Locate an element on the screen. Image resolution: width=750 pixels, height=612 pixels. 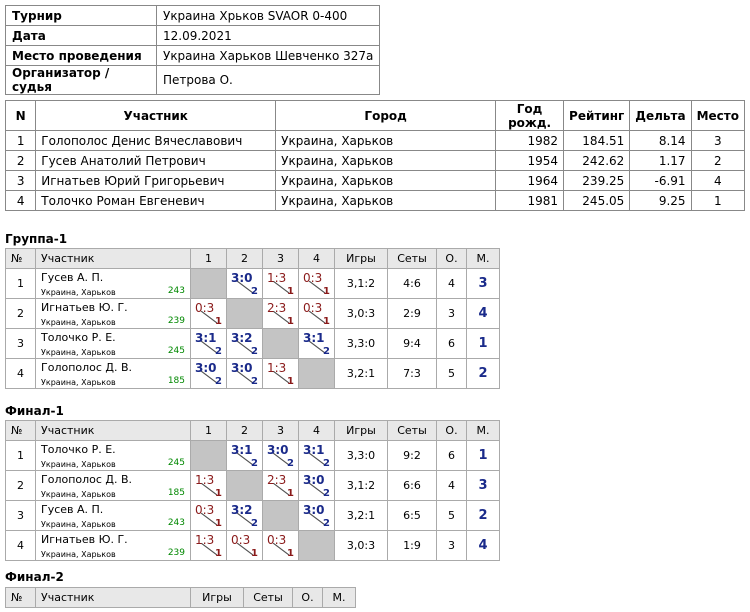
cell: 245.05 is located at coordinates (597, 200).